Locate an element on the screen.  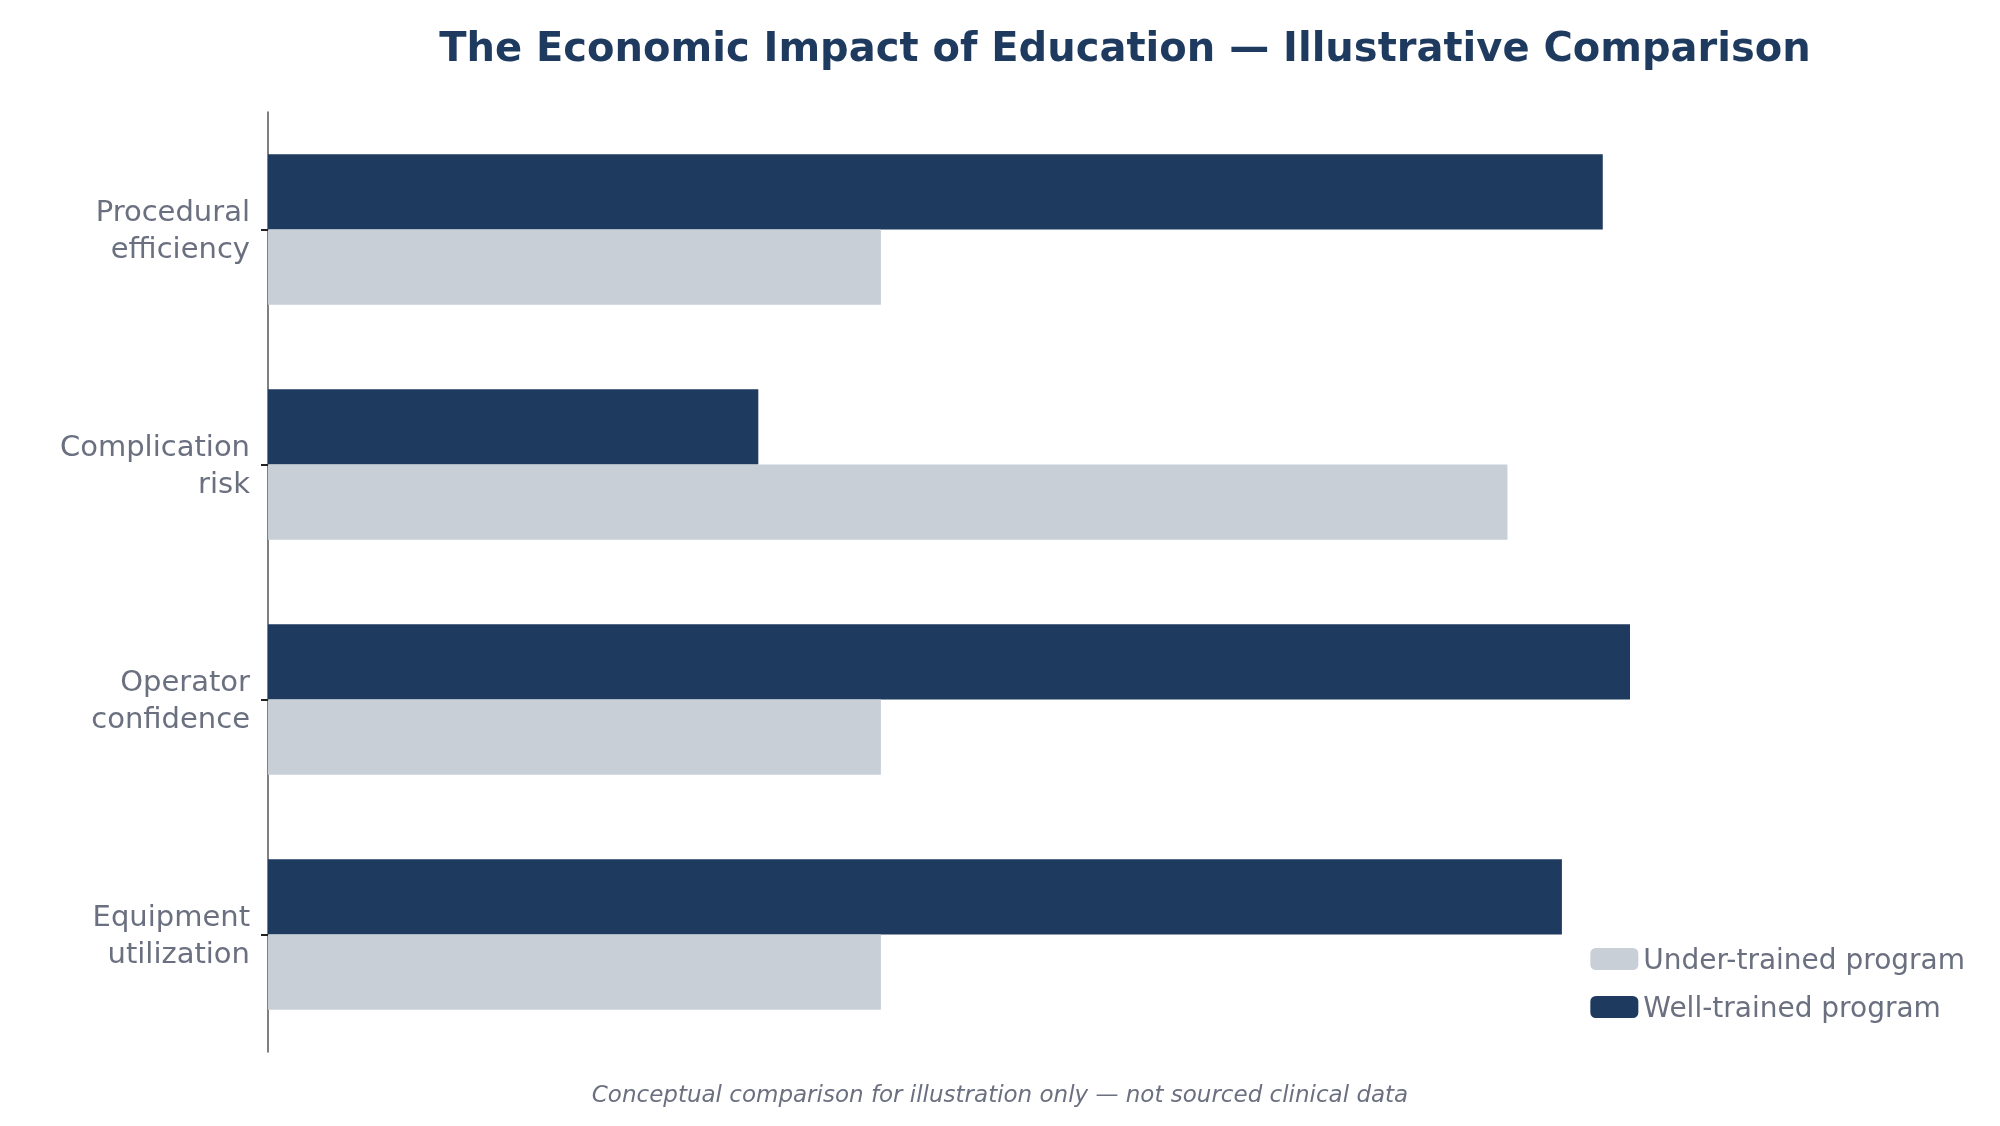
y-tick-label: Equipment utilization is located at coordinates (171, 934).